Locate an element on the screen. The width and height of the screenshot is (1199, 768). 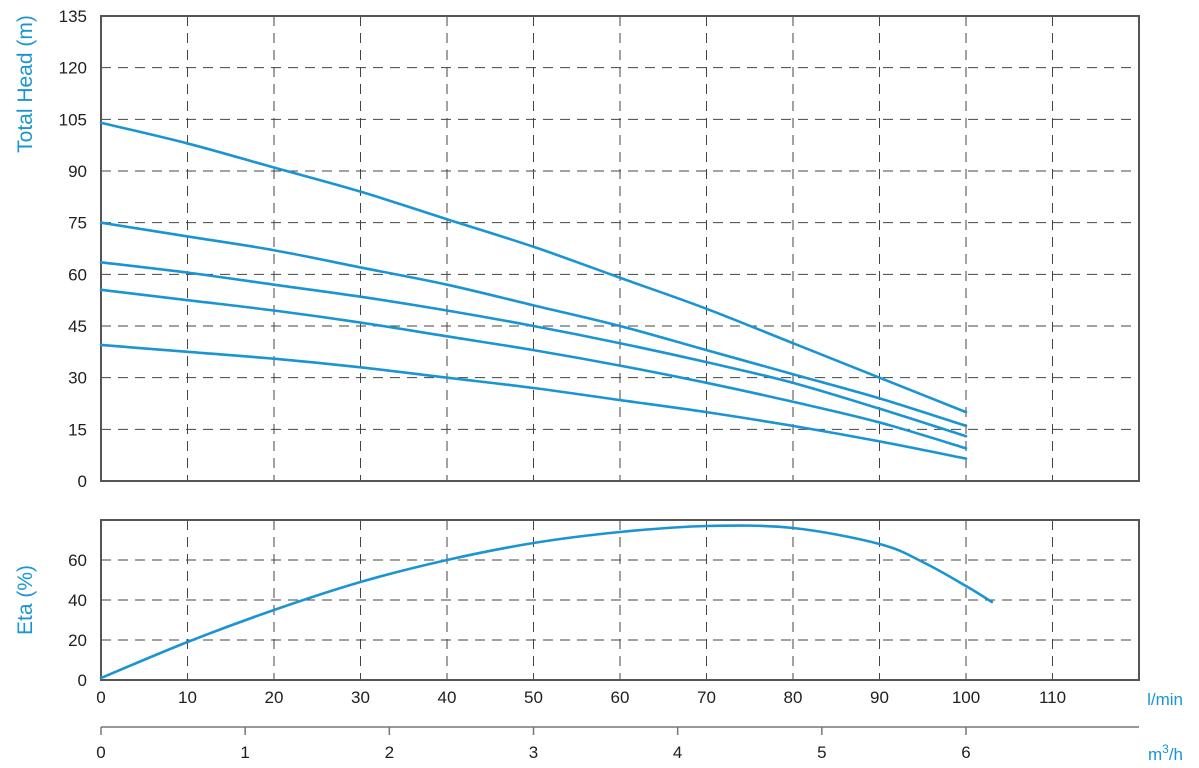
eta-y-tick-label: 0 is located at coordinates (82, 680).